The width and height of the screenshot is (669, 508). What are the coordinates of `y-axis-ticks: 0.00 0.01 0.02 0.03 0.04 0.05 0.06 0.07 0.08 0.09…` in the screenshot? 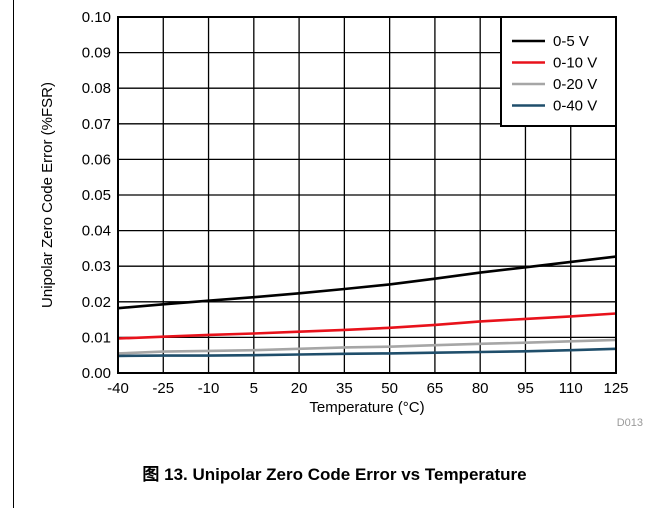 It's located at (96, 195).